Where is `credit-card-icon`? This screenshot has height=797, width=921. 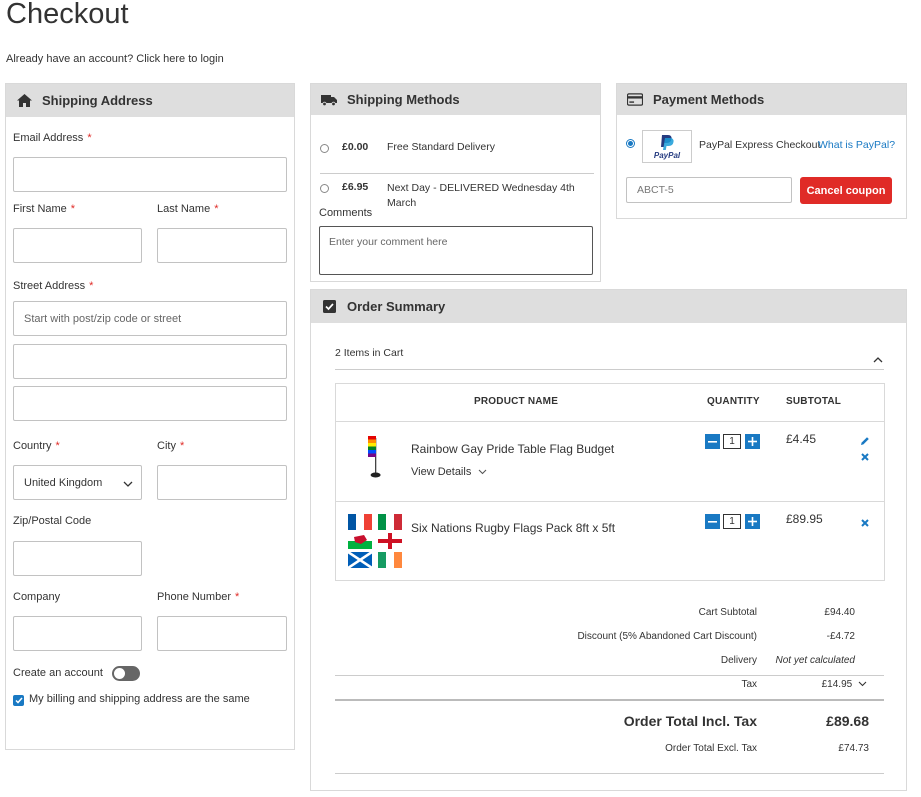 credit-card-icon is located at coordinates (635, 100).